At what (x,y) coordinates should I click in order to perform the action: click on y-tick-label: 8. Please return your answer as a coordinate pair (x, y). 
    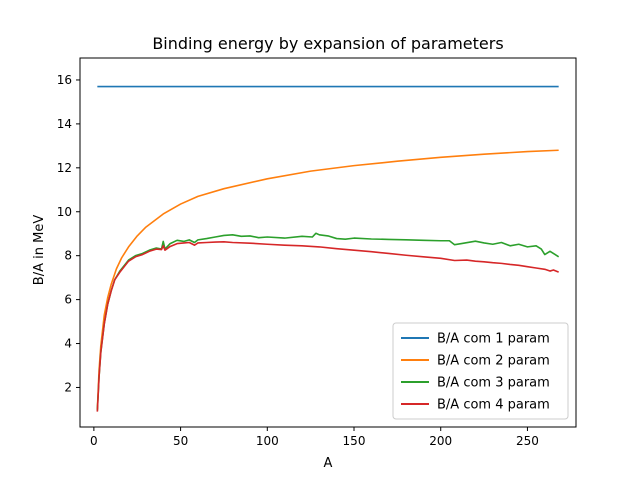
    Looking at the image, I should click on (68, 256).